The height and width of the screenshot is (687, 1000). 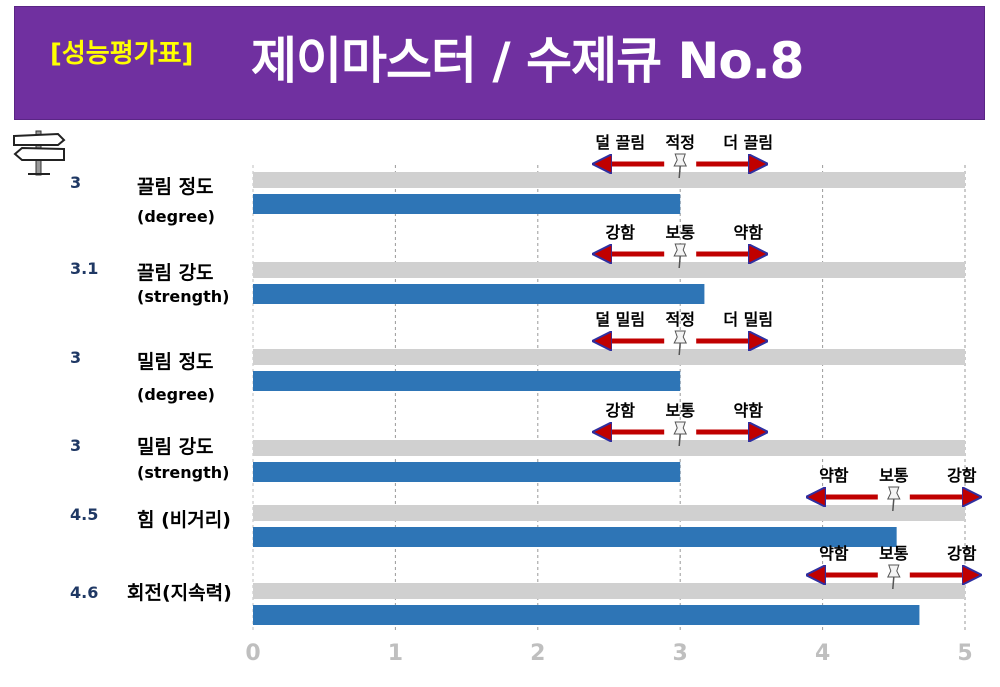 What do you see at coordinates (175, 273) in the screenshot?
I see `row-label: 끌림 강도` at bounding box center [175, 273].